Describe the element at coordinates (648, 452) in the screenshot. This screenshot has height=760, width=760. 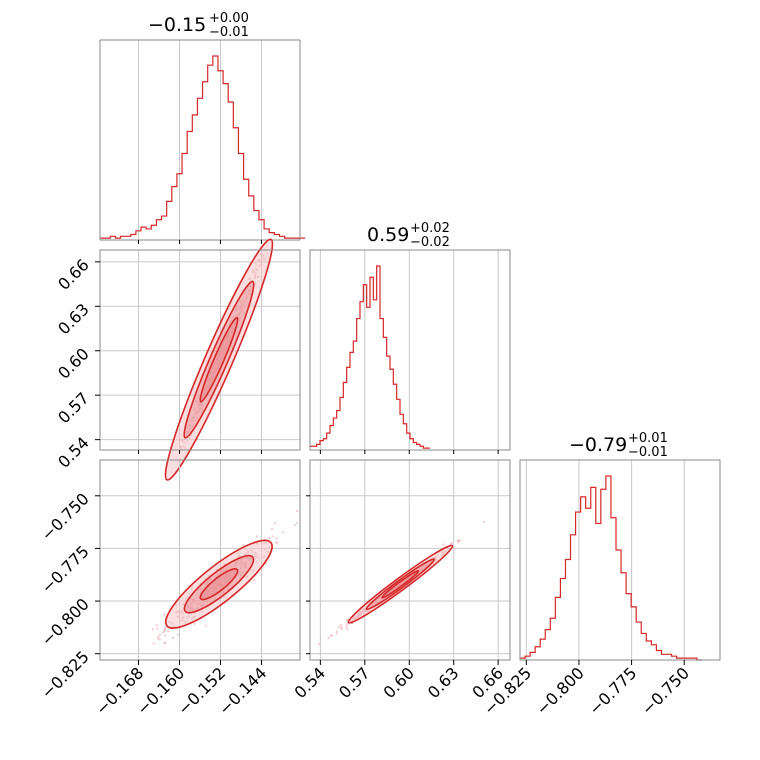
I see `title-param-3-sub: −0.01` at that location.